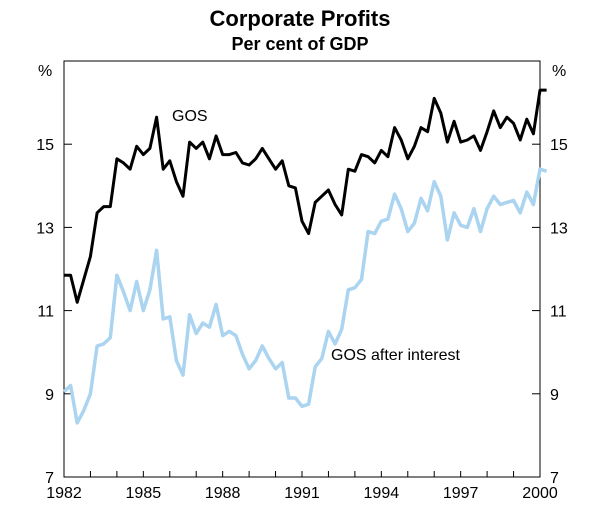 Image resolution: width=600 pixels, height=522 pixels. Describe the element at coordinates (300, 44) in the screenshot. I see `chart-subtitle: Per cent of GDP` at that location.